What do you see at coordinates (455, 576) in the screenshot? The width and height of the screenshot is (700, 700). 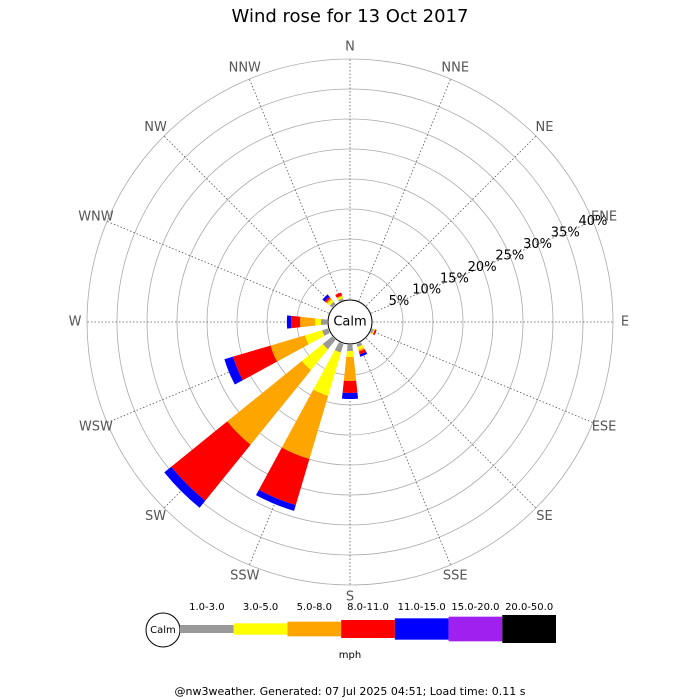 I see `direction-label: SSE` at bounding box center [455, 576].